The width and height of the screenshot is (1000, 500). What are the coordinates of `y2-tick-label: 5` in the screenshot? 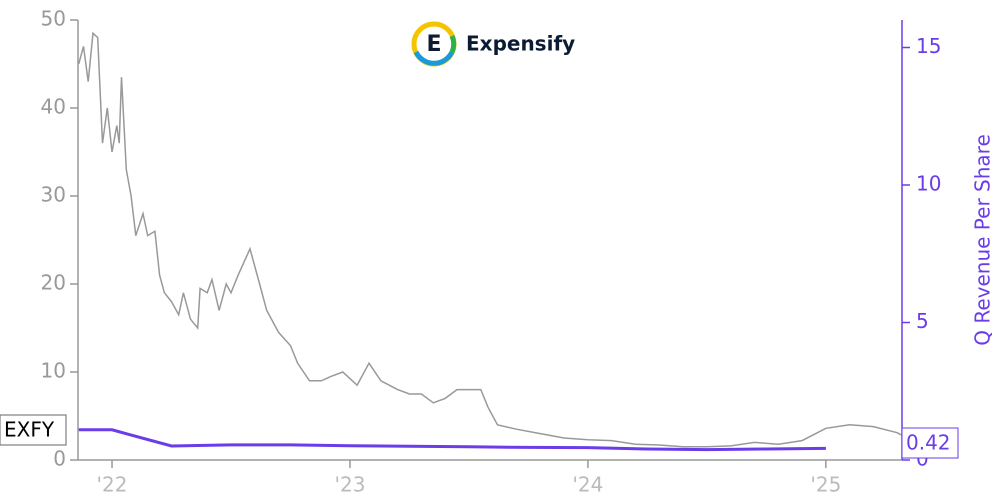 It's located at (922, 321).